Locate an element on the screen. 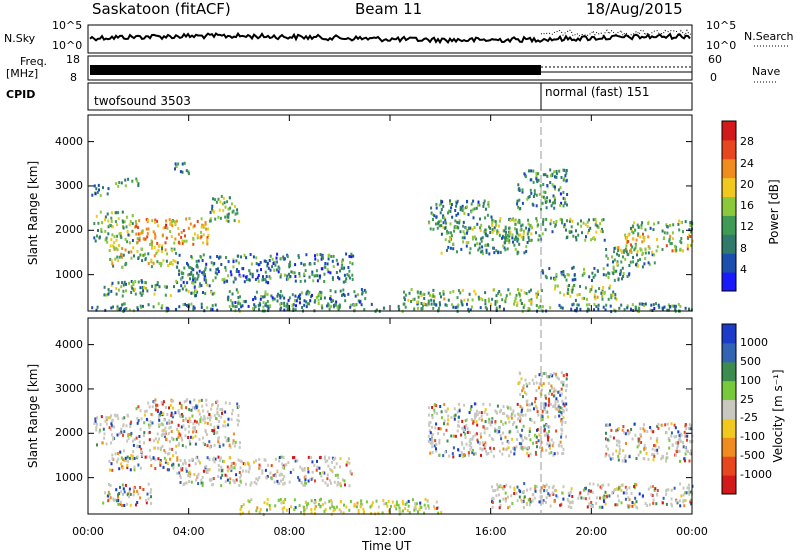 This screenshot has height=554, width=800. cpid-panel is located at coordinates (390, 96).